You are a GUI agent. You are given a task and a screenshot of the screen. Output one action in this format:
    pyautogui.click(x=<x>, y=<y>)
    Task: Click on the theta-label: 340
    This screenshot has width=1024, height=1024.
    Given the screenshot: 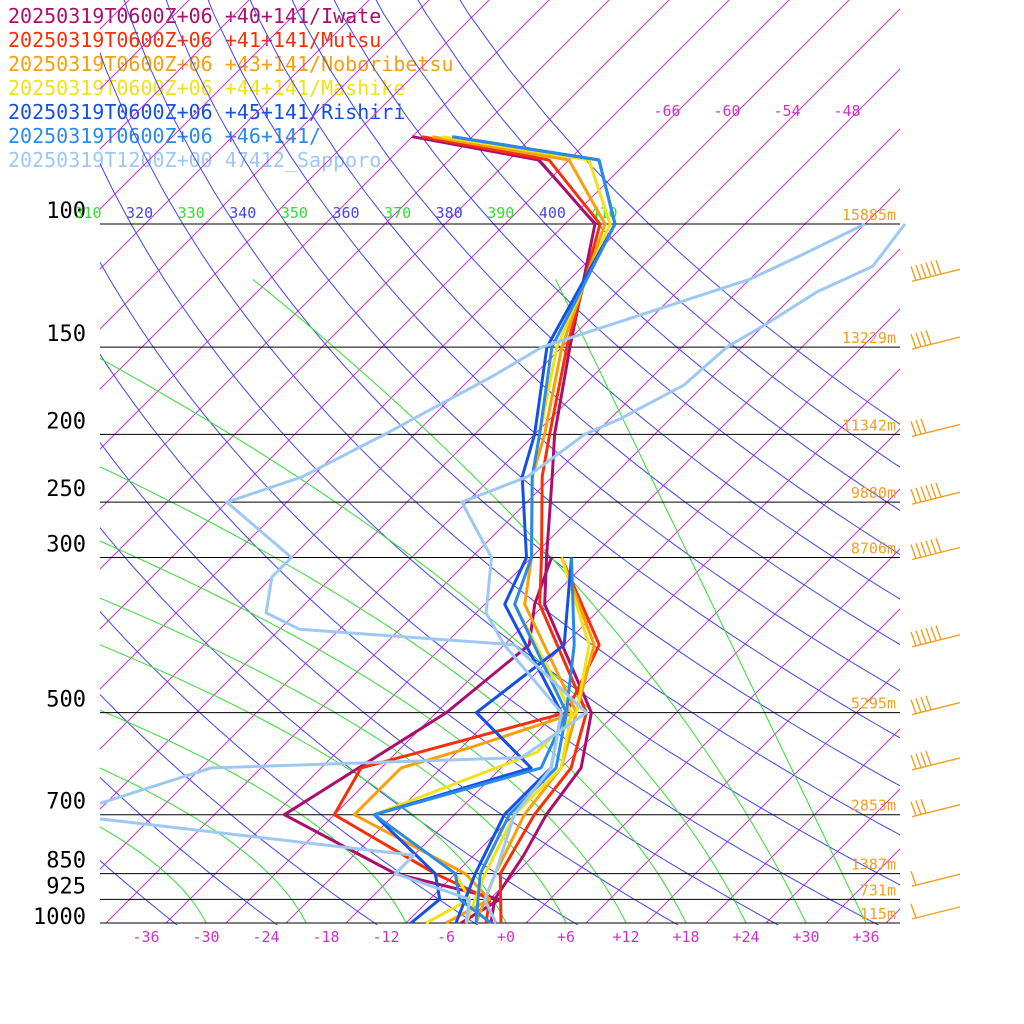 What is the action you would take?
    pyautogui.click(x=242, y=213)
    